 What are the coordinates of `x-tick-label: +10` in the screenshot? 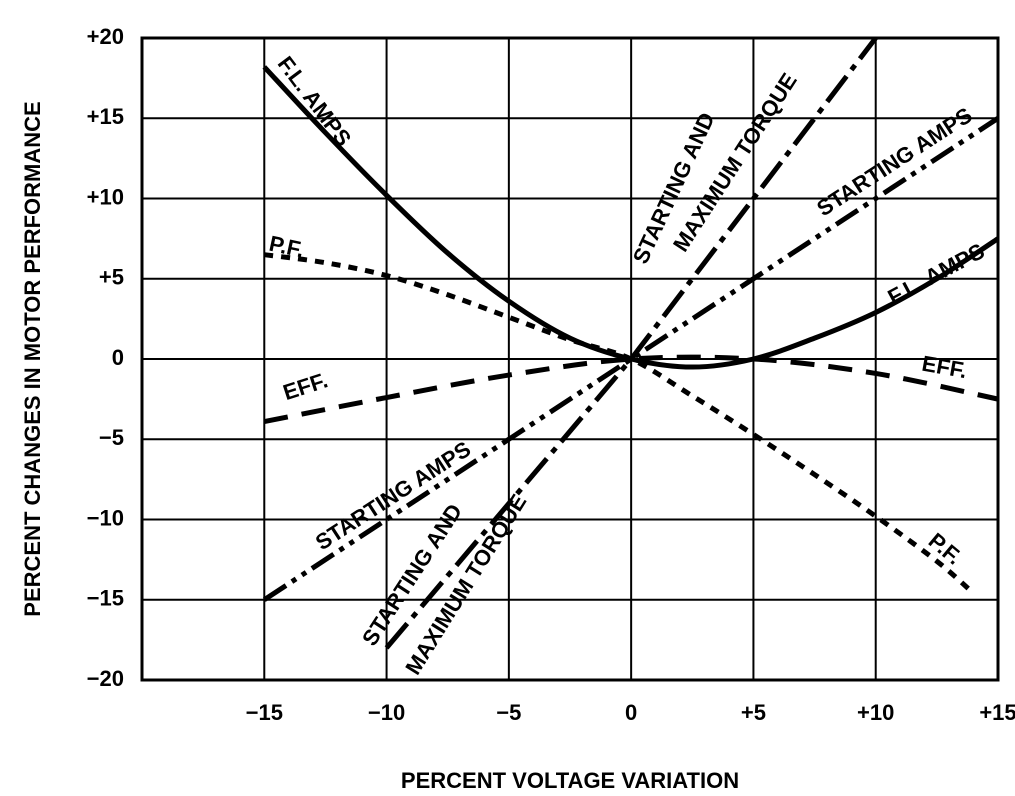 It's located at (875, 712).